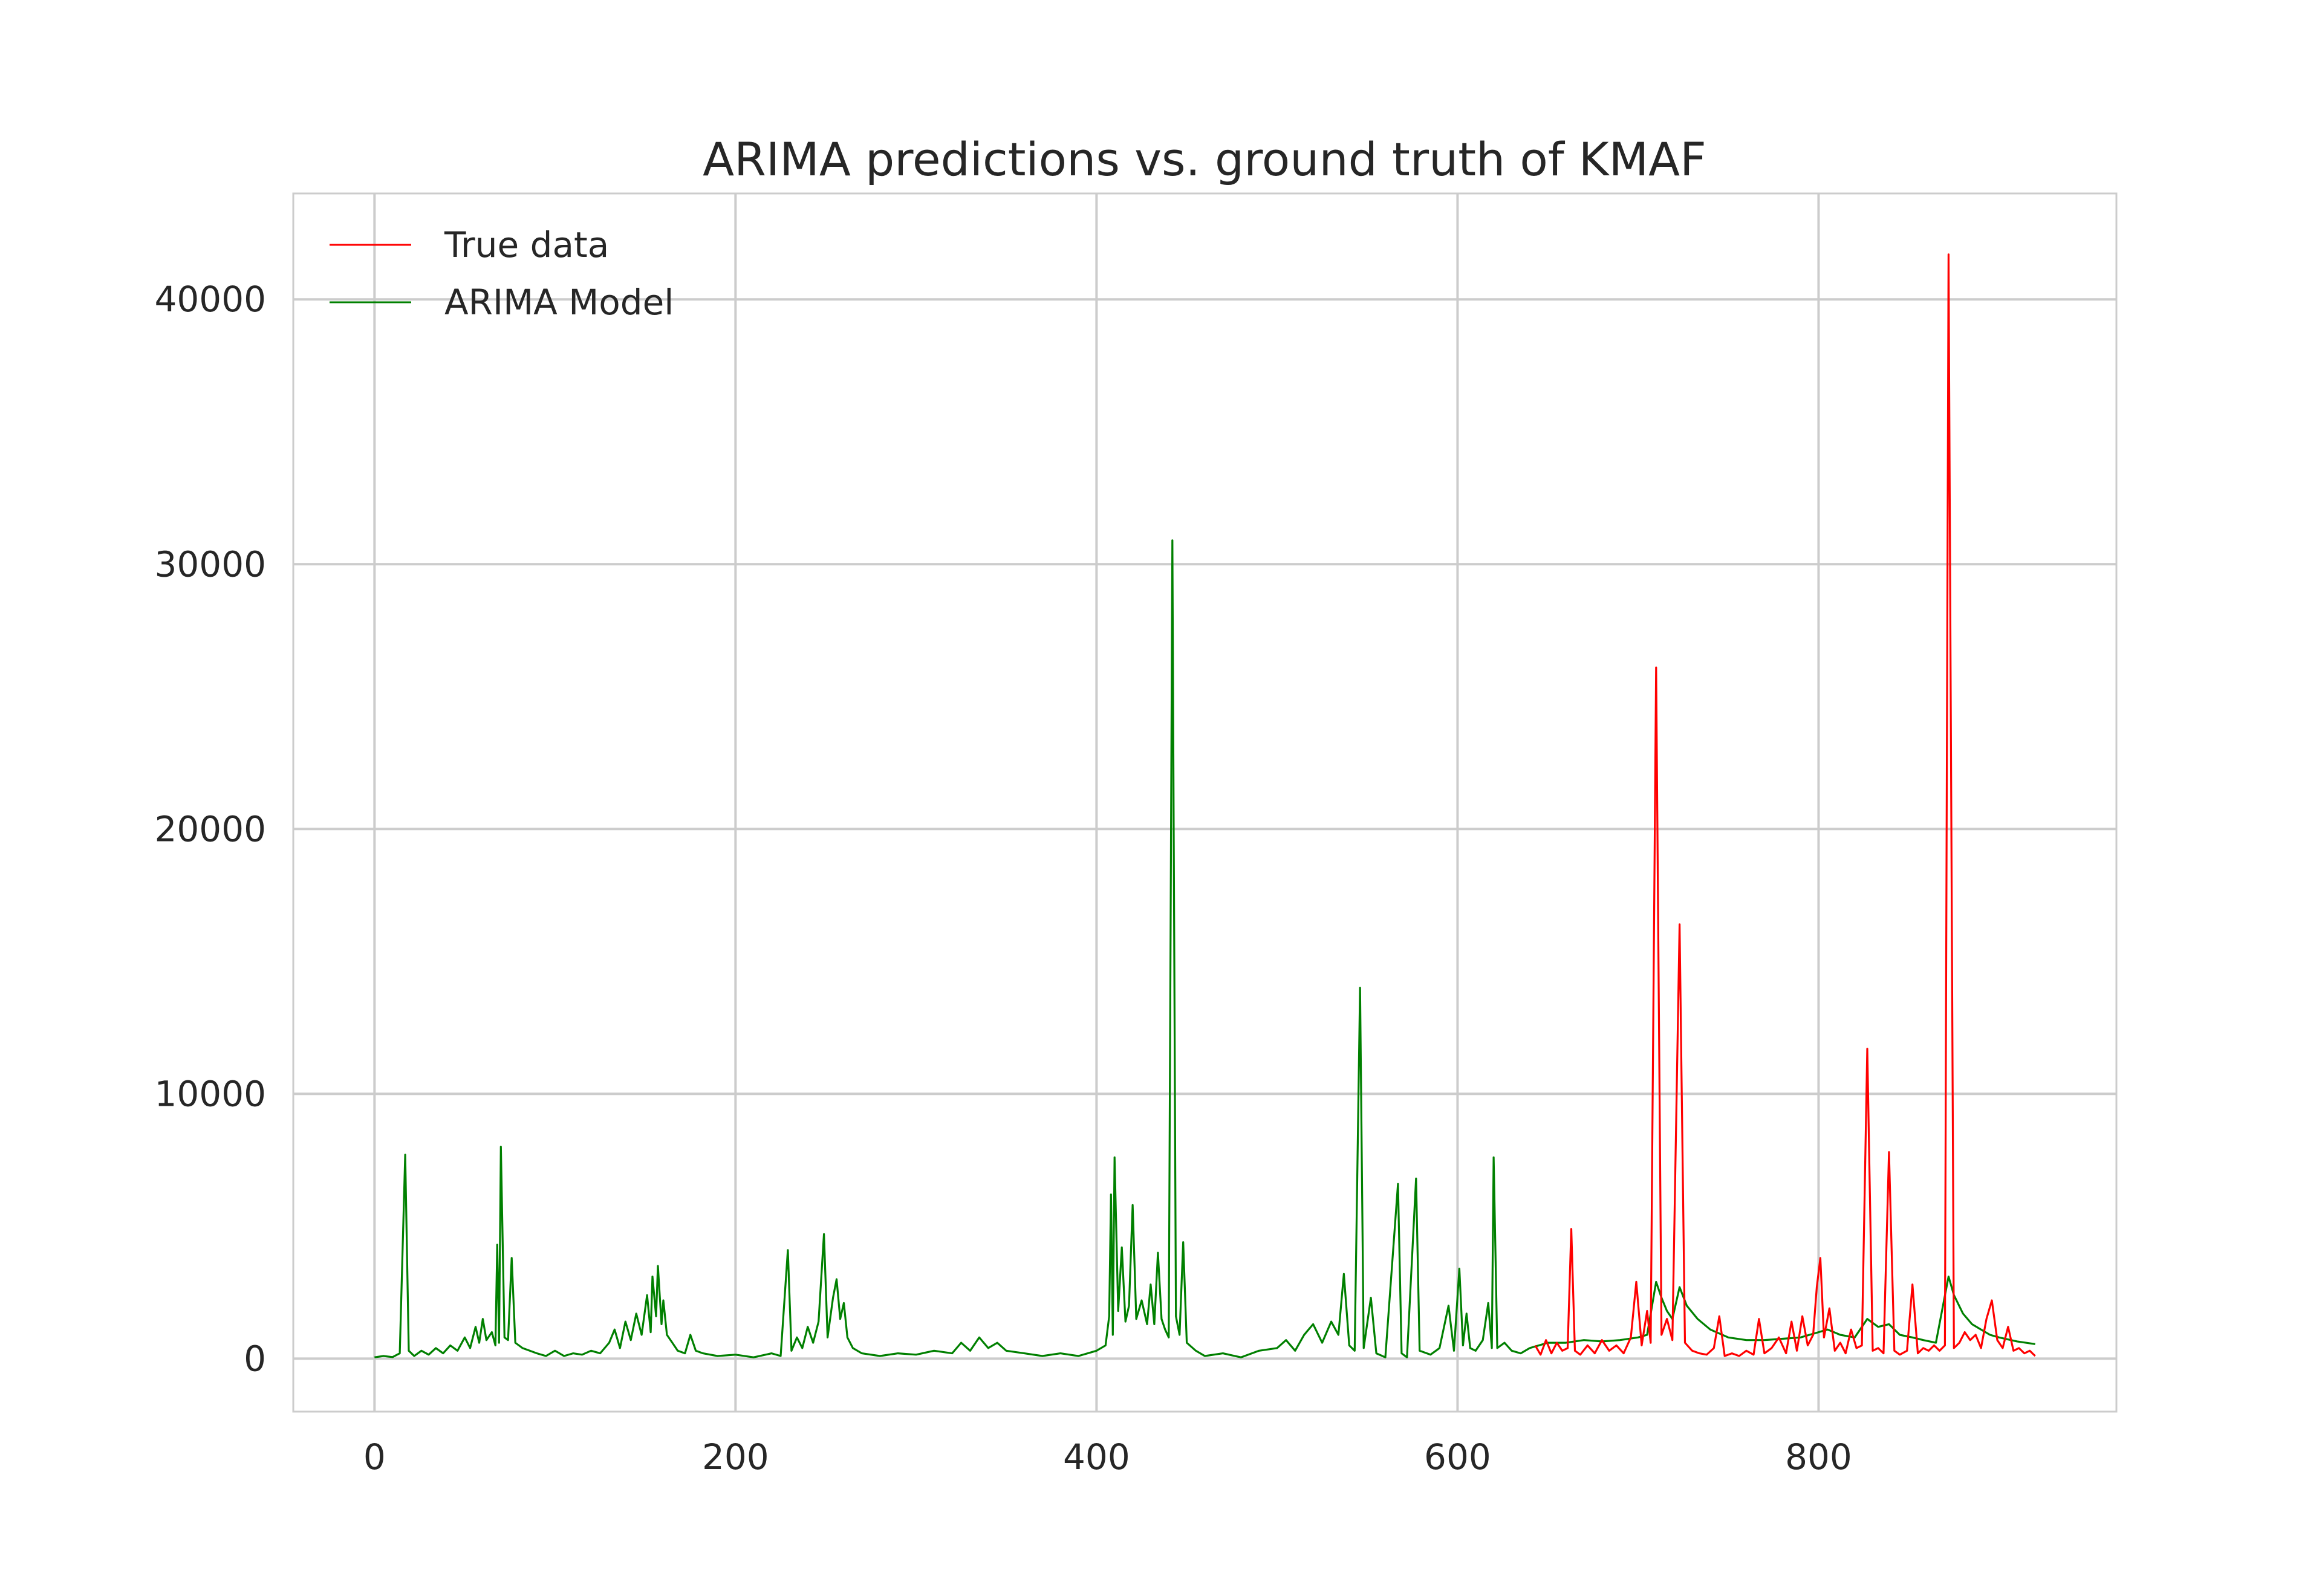 Image resolution: width=2322 pixels, height=1596 pixels. I want to click on y-tick-labels: 0 10000 20000 30000 40000, so click(210, 829).